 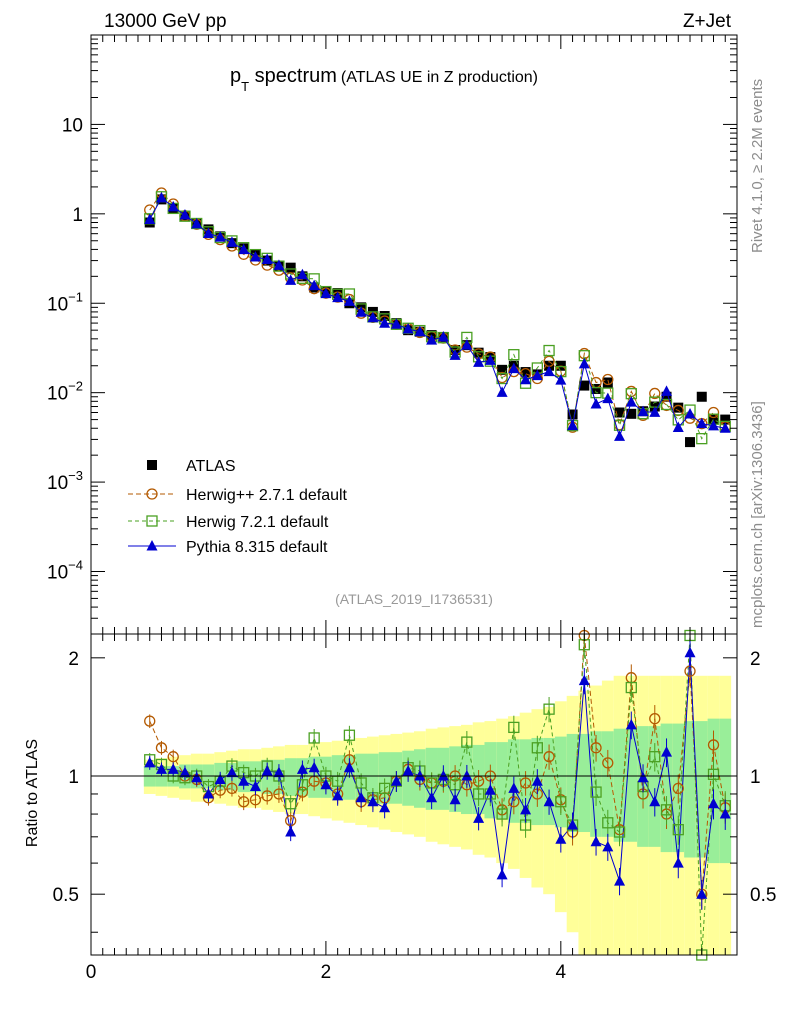 What do you see at coordinates (757, 166) in the screenshot?
I see `rivet-version-label: Rivet 4.1.0, ≥ 2.2M events` at bounding box center [757, 166].